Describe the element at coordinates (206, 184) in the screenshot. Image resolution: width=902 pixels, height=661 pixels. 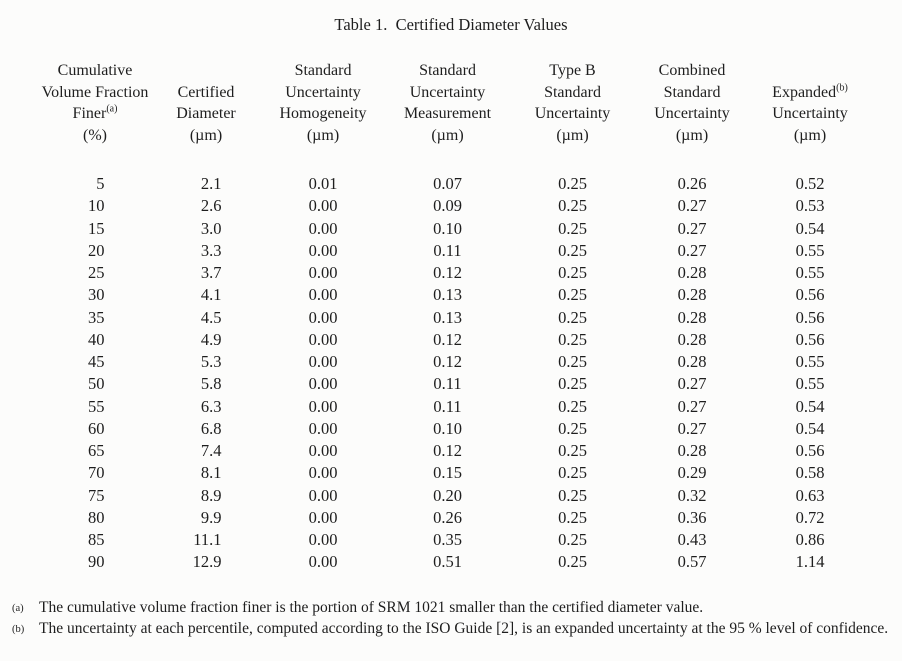
I see `cell-col2: 2.1` at that location.